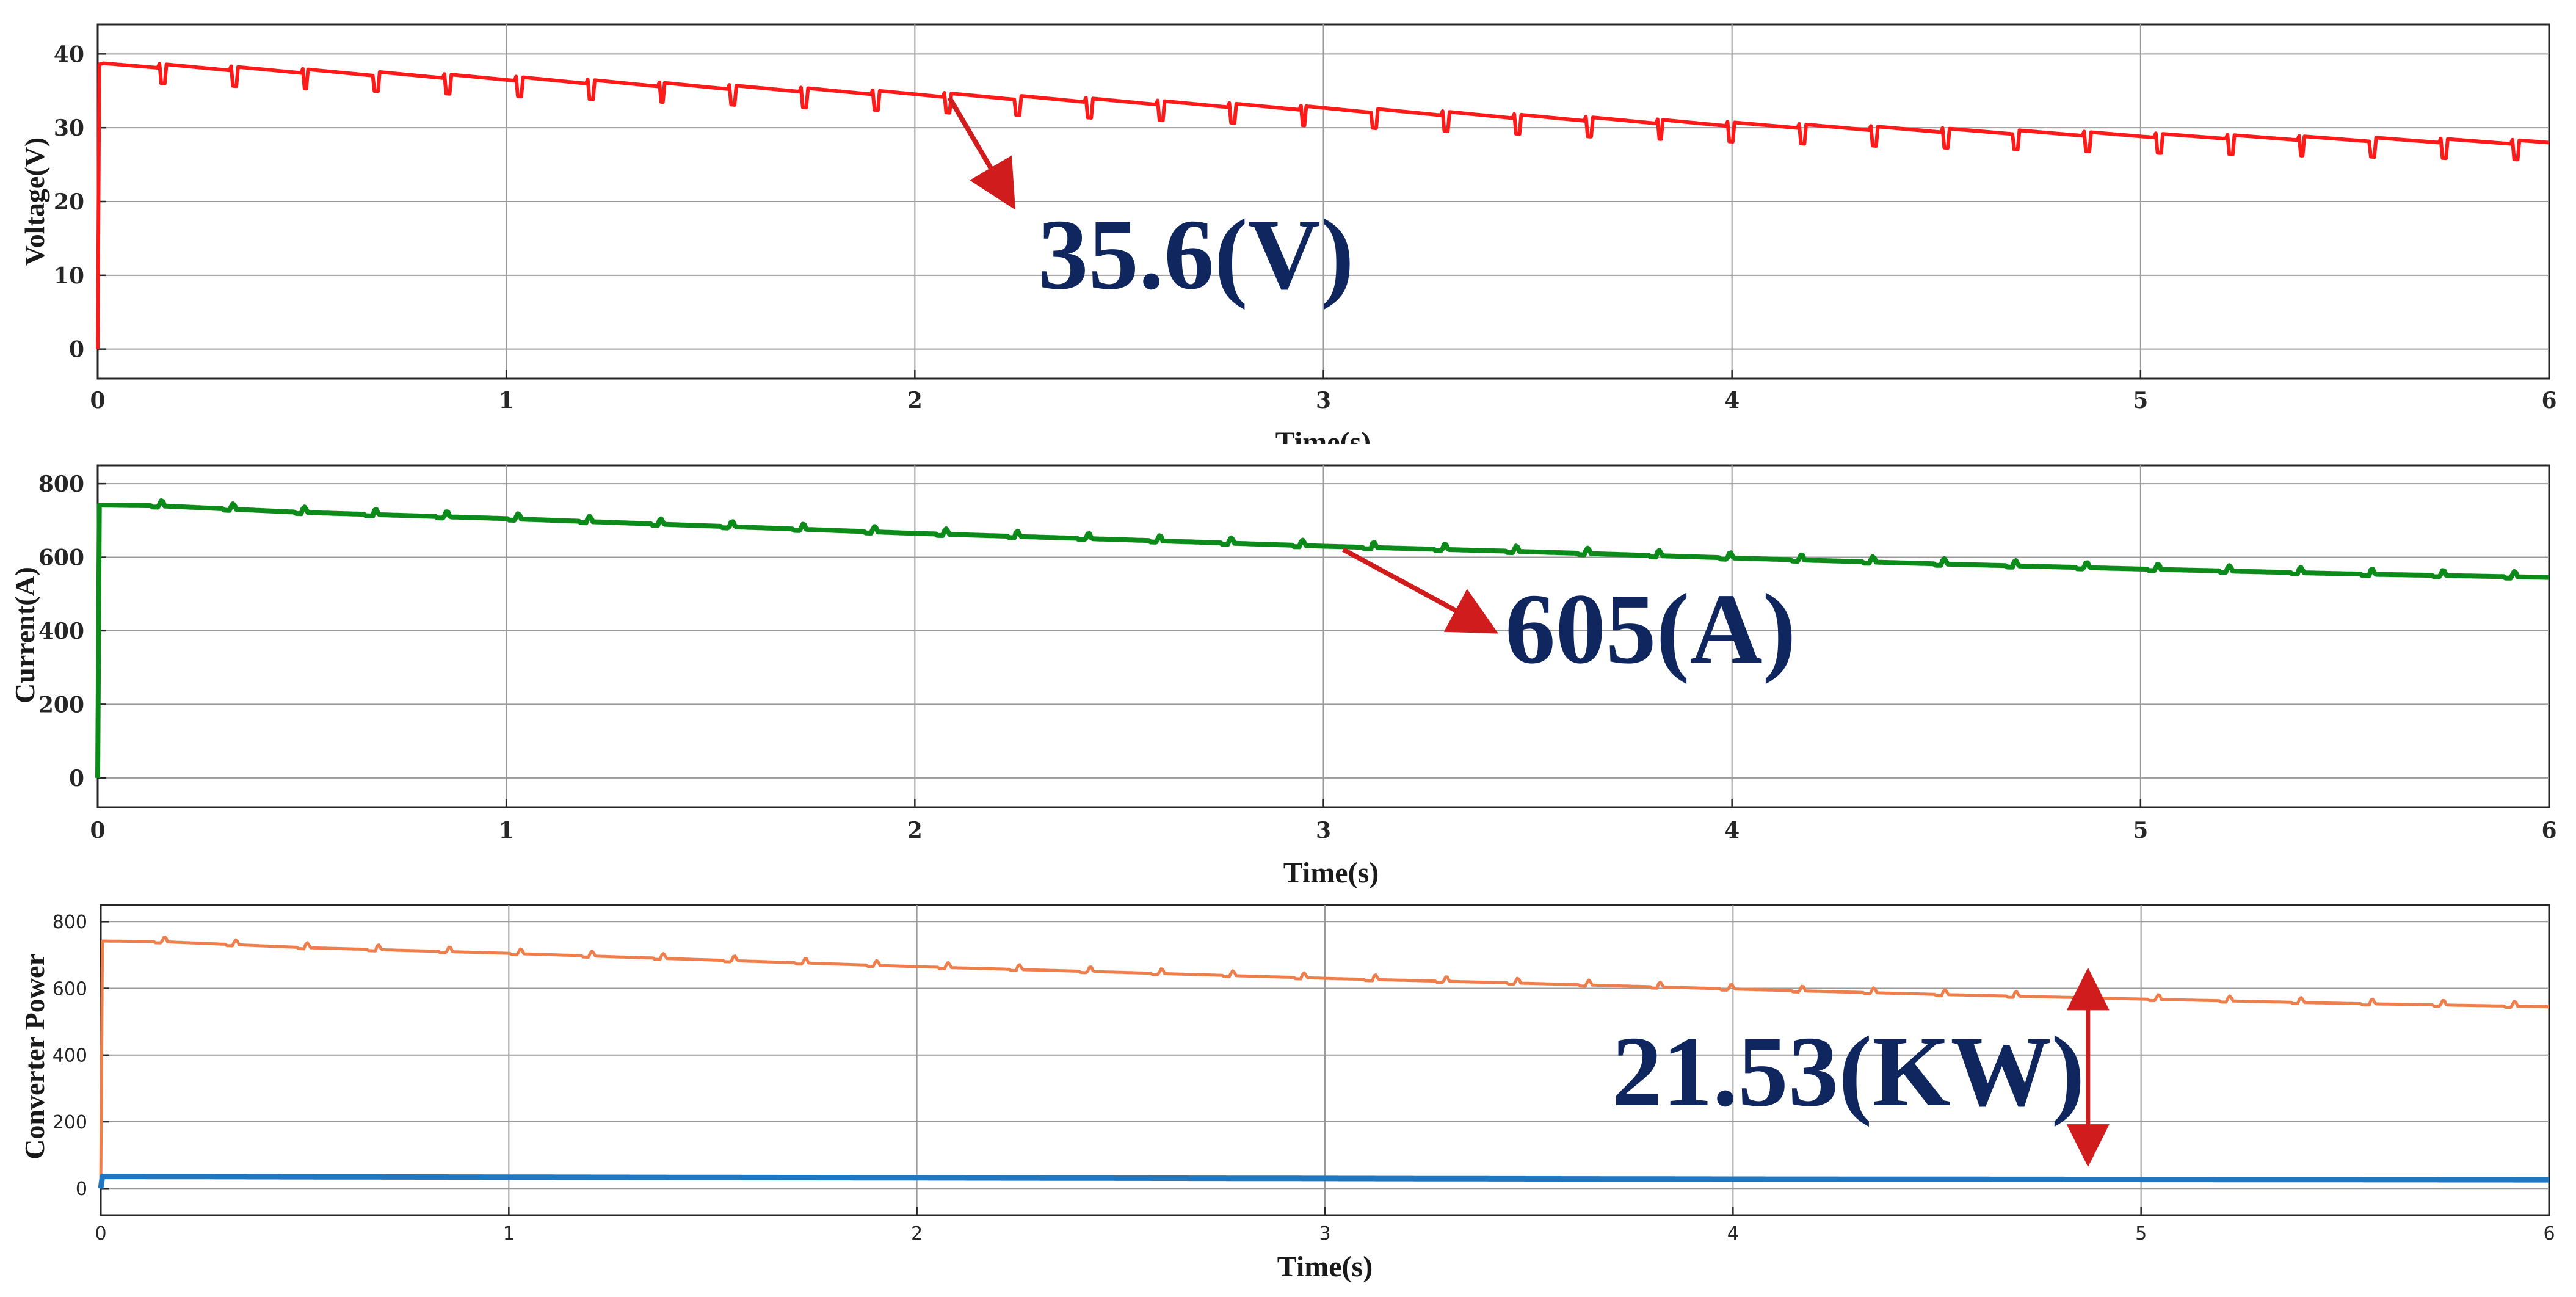  What do you see at coordinates (915, 400) in the screenshot?
I see `voltage-x-tick-label: 2` at bounding box center [915, 400].